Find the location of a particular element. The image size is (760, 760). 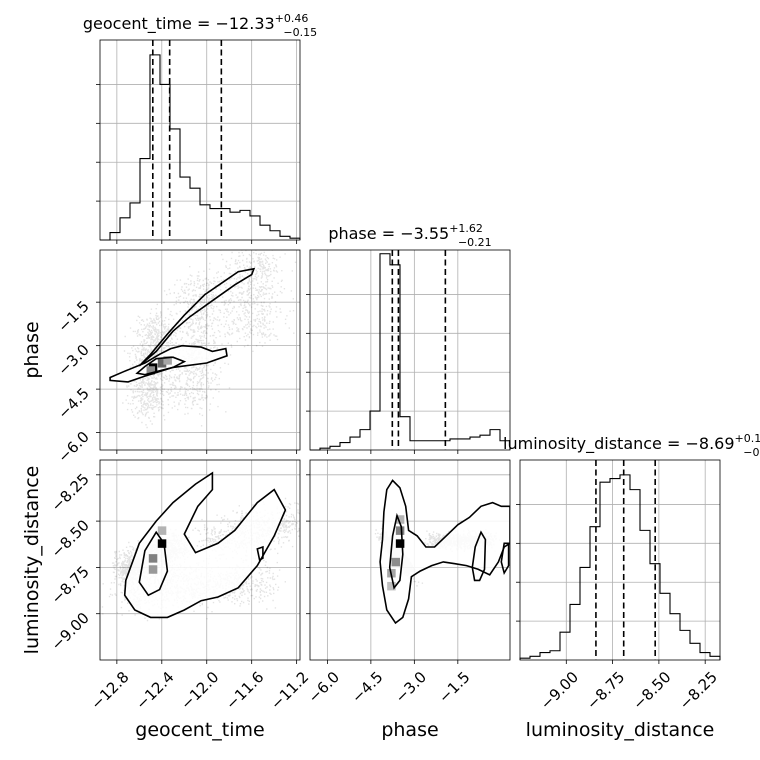

hist-panel-luminosity_distance: luminosity_distance = −8.69+0.17−0.15 is located at coordinates (631, 546).